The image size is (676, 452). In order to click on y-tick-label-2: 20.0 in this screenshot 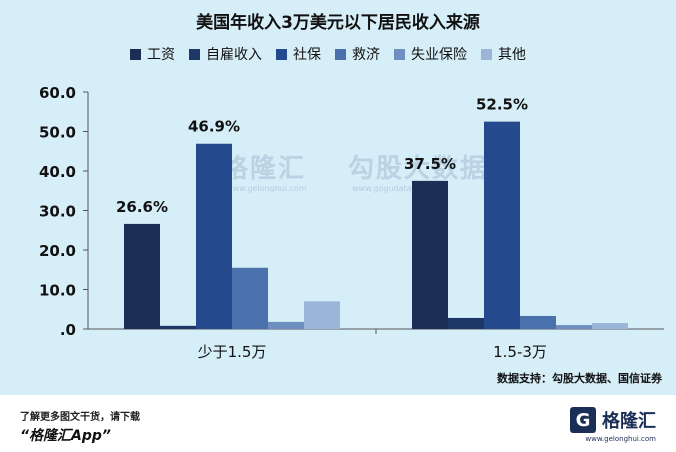, I will do `click(57, 251)`.